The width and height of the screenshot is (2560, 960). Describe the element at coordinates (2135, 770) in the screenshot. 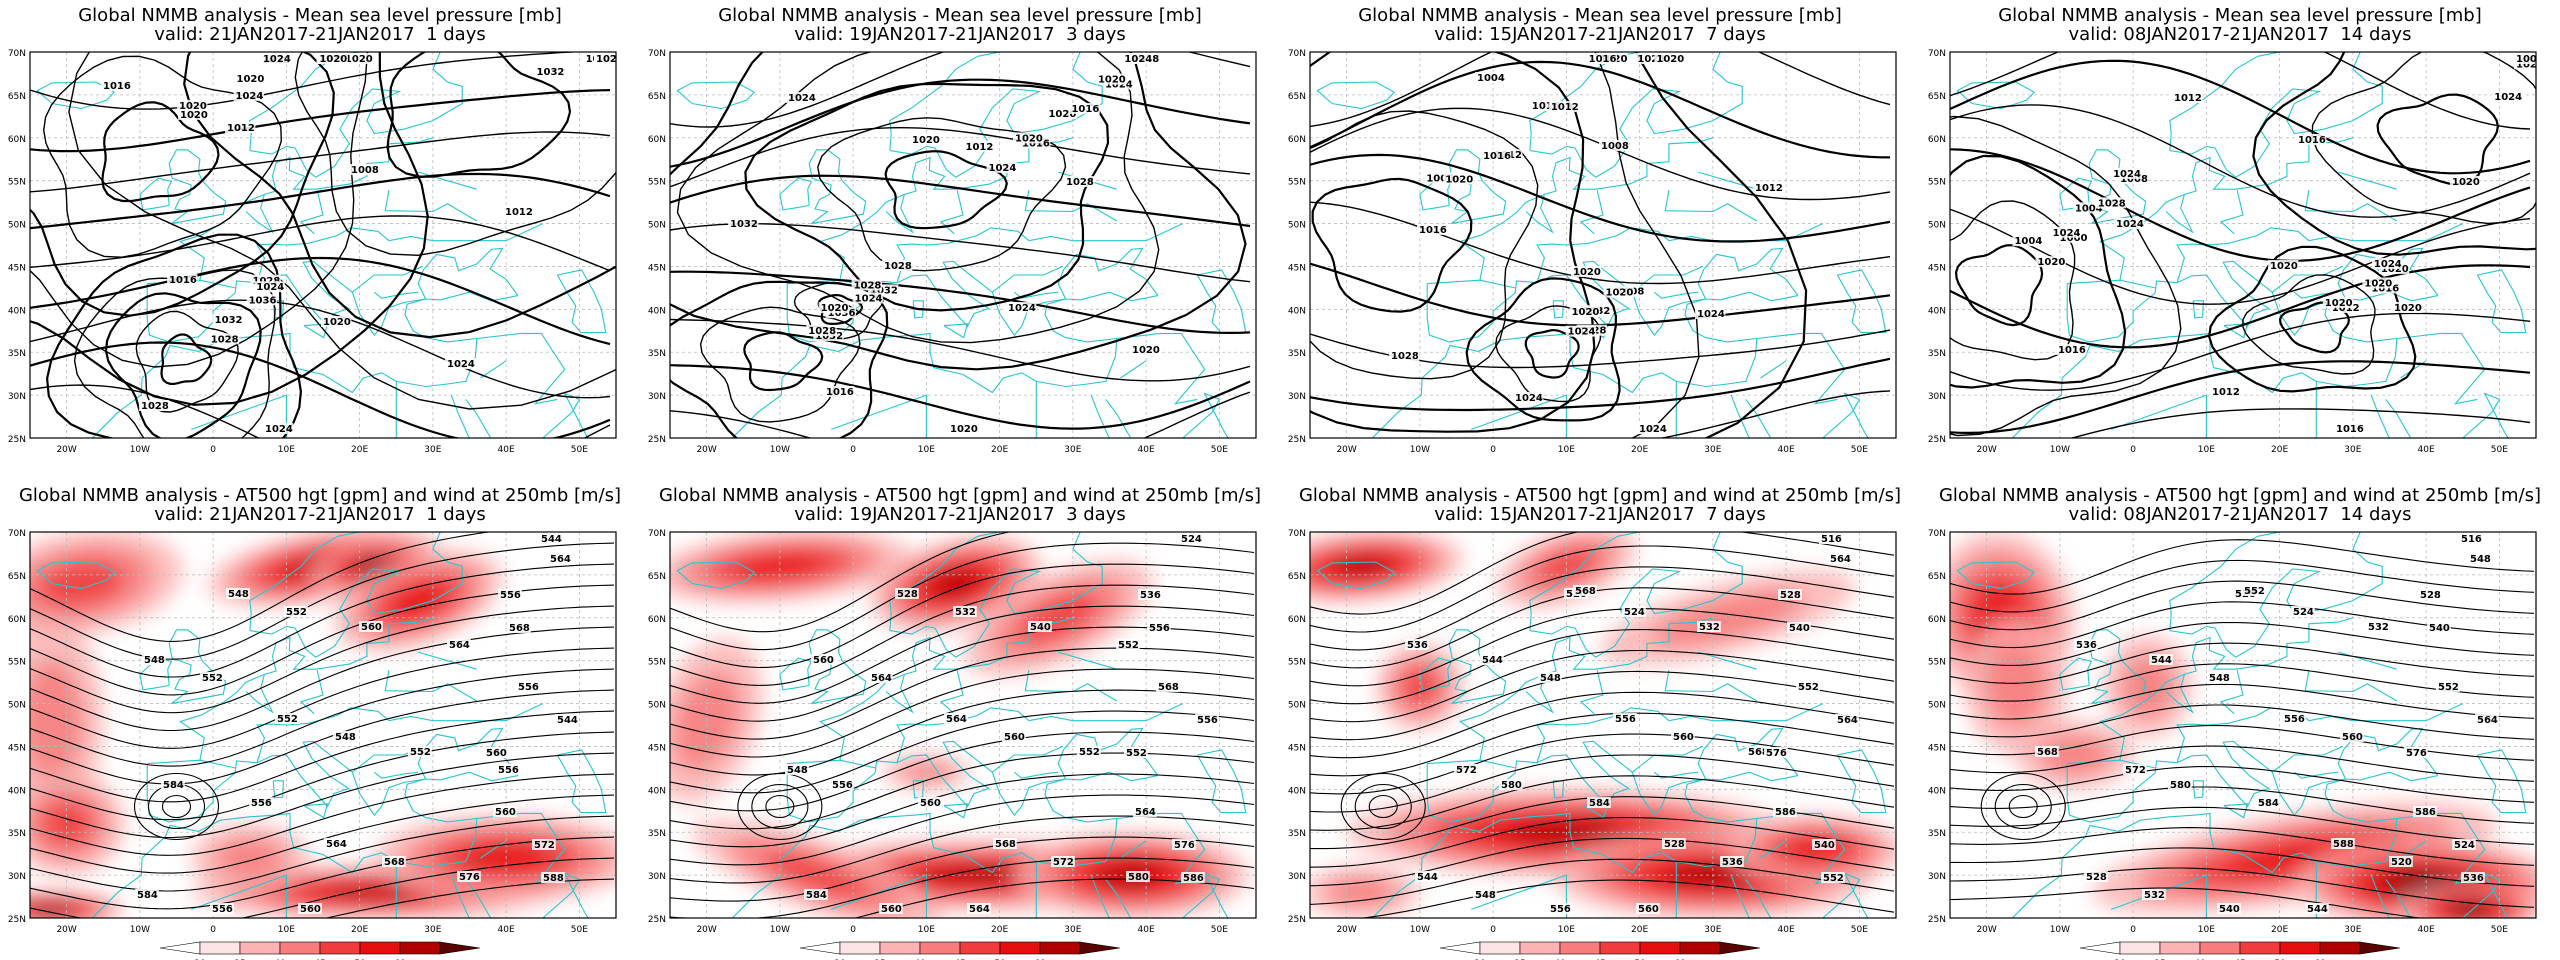

I see `contour-label: 572` at that location.